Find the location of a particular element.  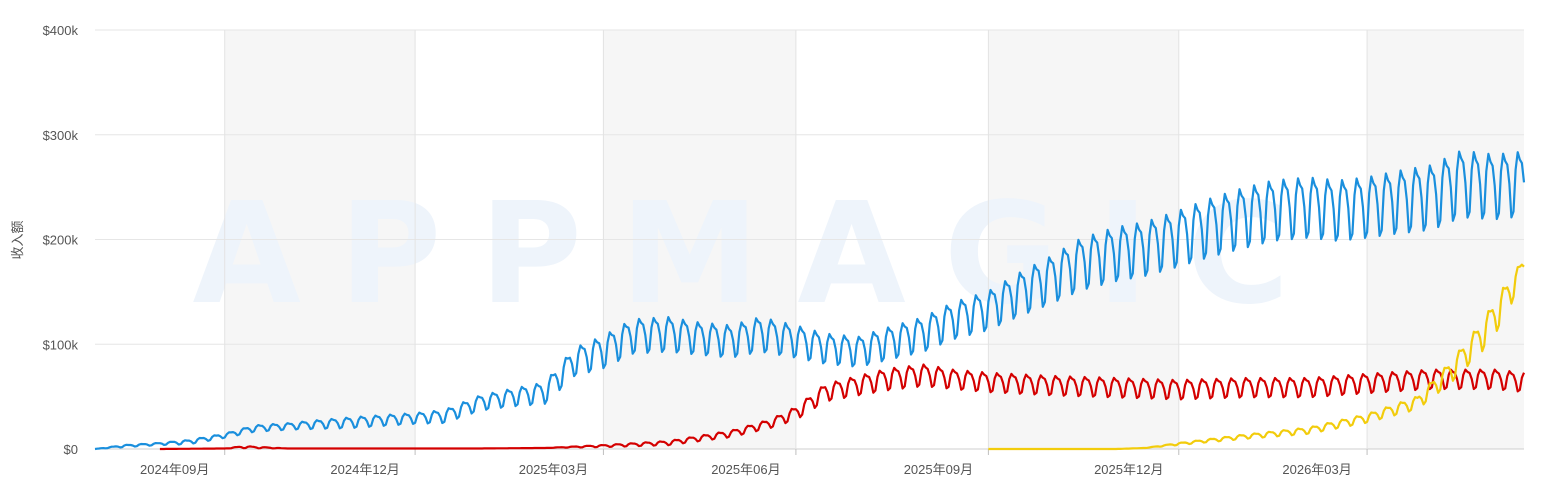

y-tick-label-1: $100k is located at coordinates (61, 344).